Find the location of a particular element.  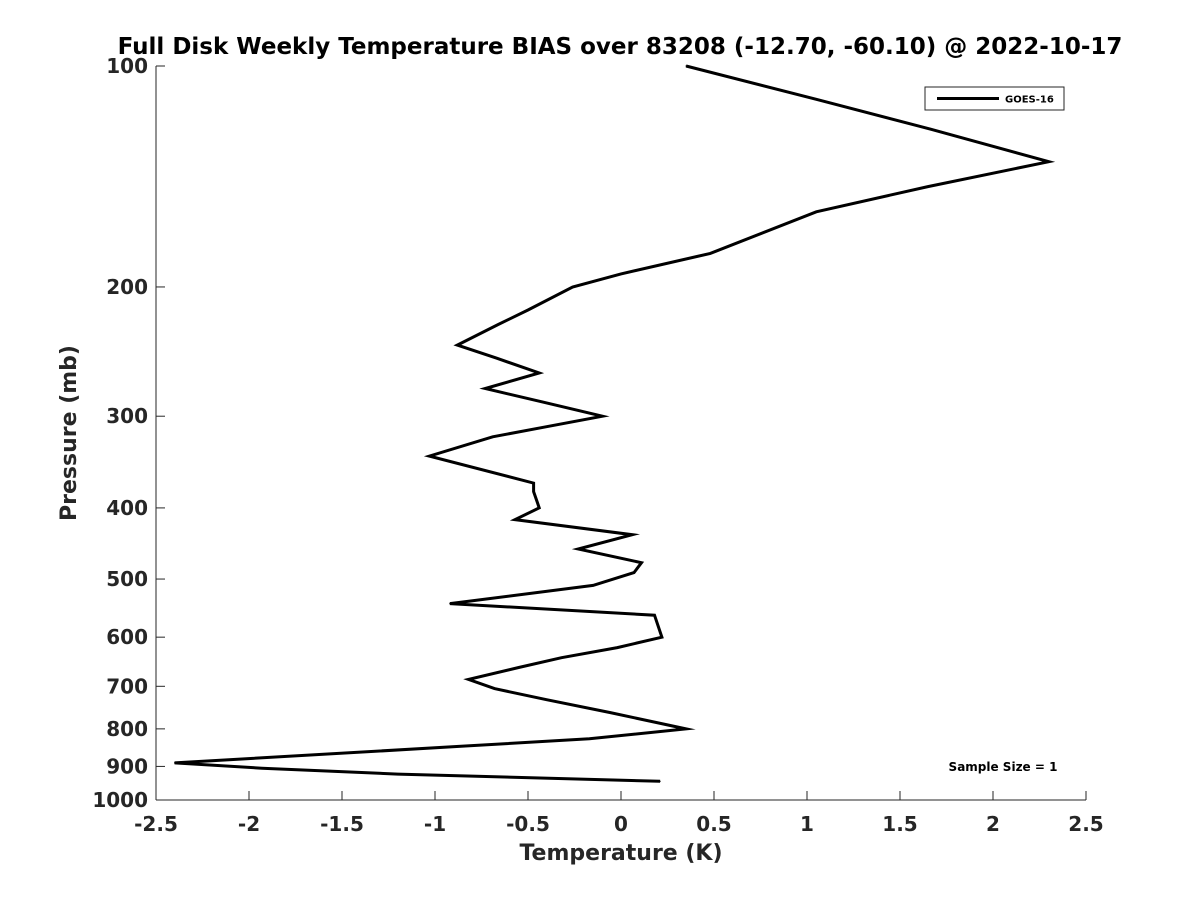

x-tick-label: 1 is located at coordinates (807, 824).